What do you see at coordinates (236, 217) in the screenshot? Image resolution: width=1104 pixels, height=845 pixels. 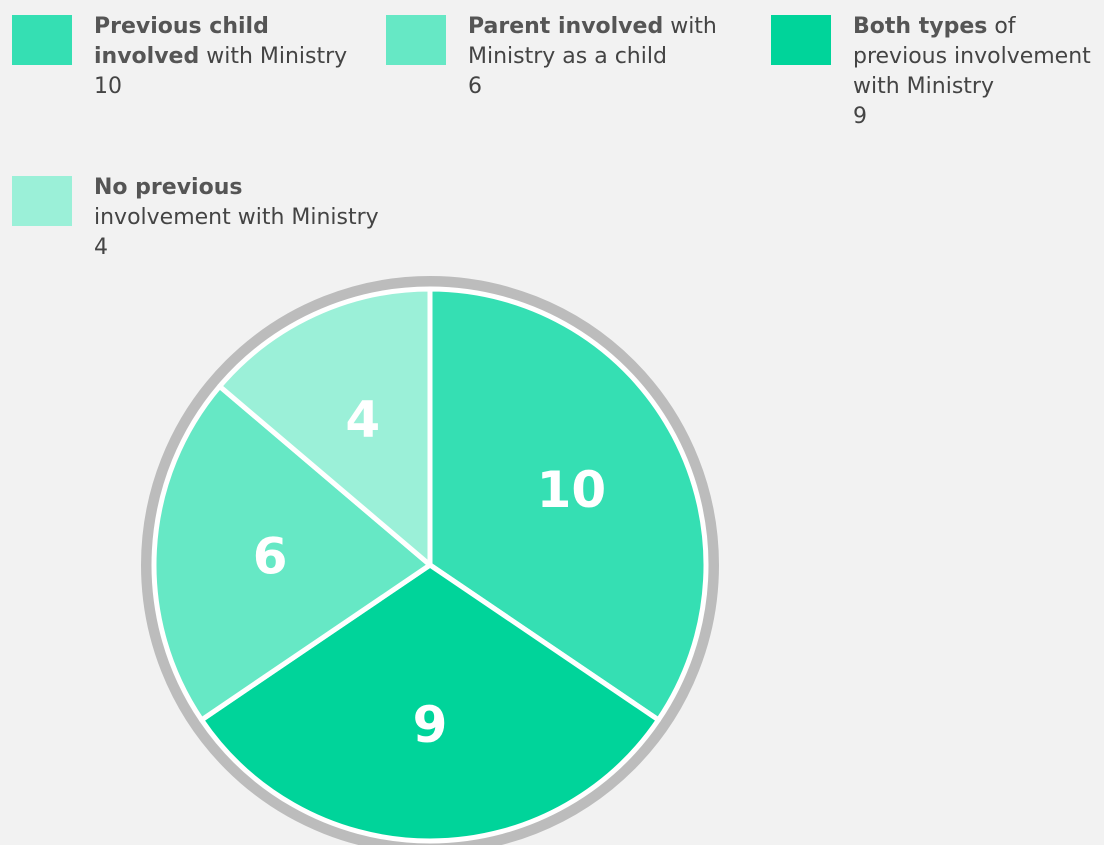 I see `legend-rest: involvement with Ministry` at bounding box center [236, 217].